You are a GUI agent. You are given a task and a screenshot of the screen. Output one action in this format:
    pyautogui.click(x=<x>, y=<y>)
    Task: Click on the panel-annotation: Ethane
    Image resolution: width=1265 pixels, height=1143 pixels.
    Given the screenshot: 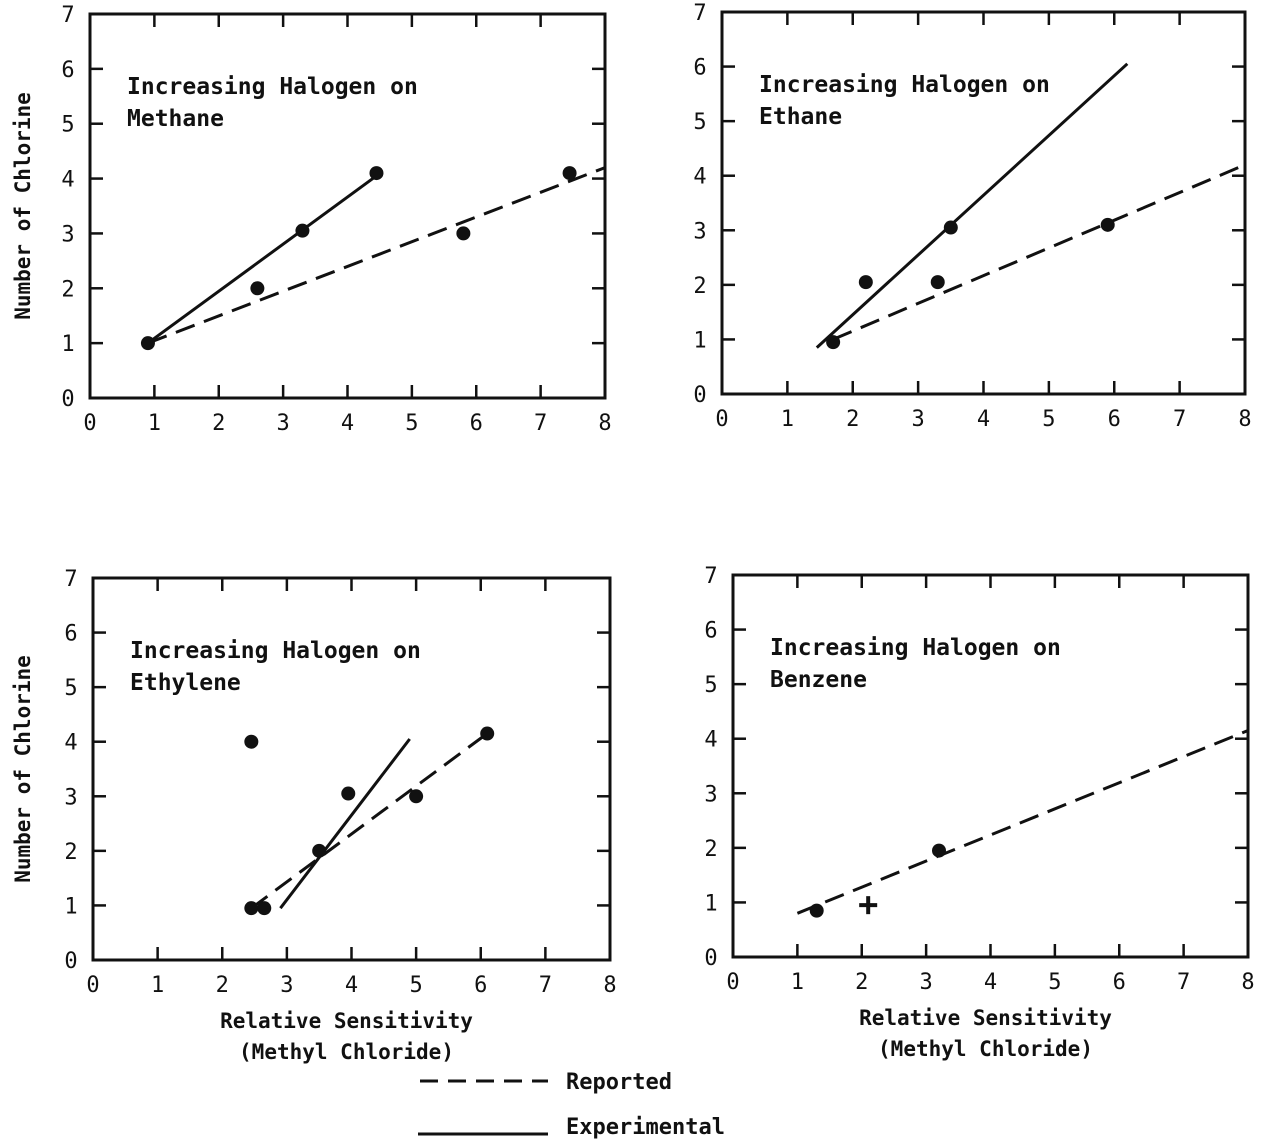 What is the action you would take?
    pyautogui.click(x=800, y=117)
    